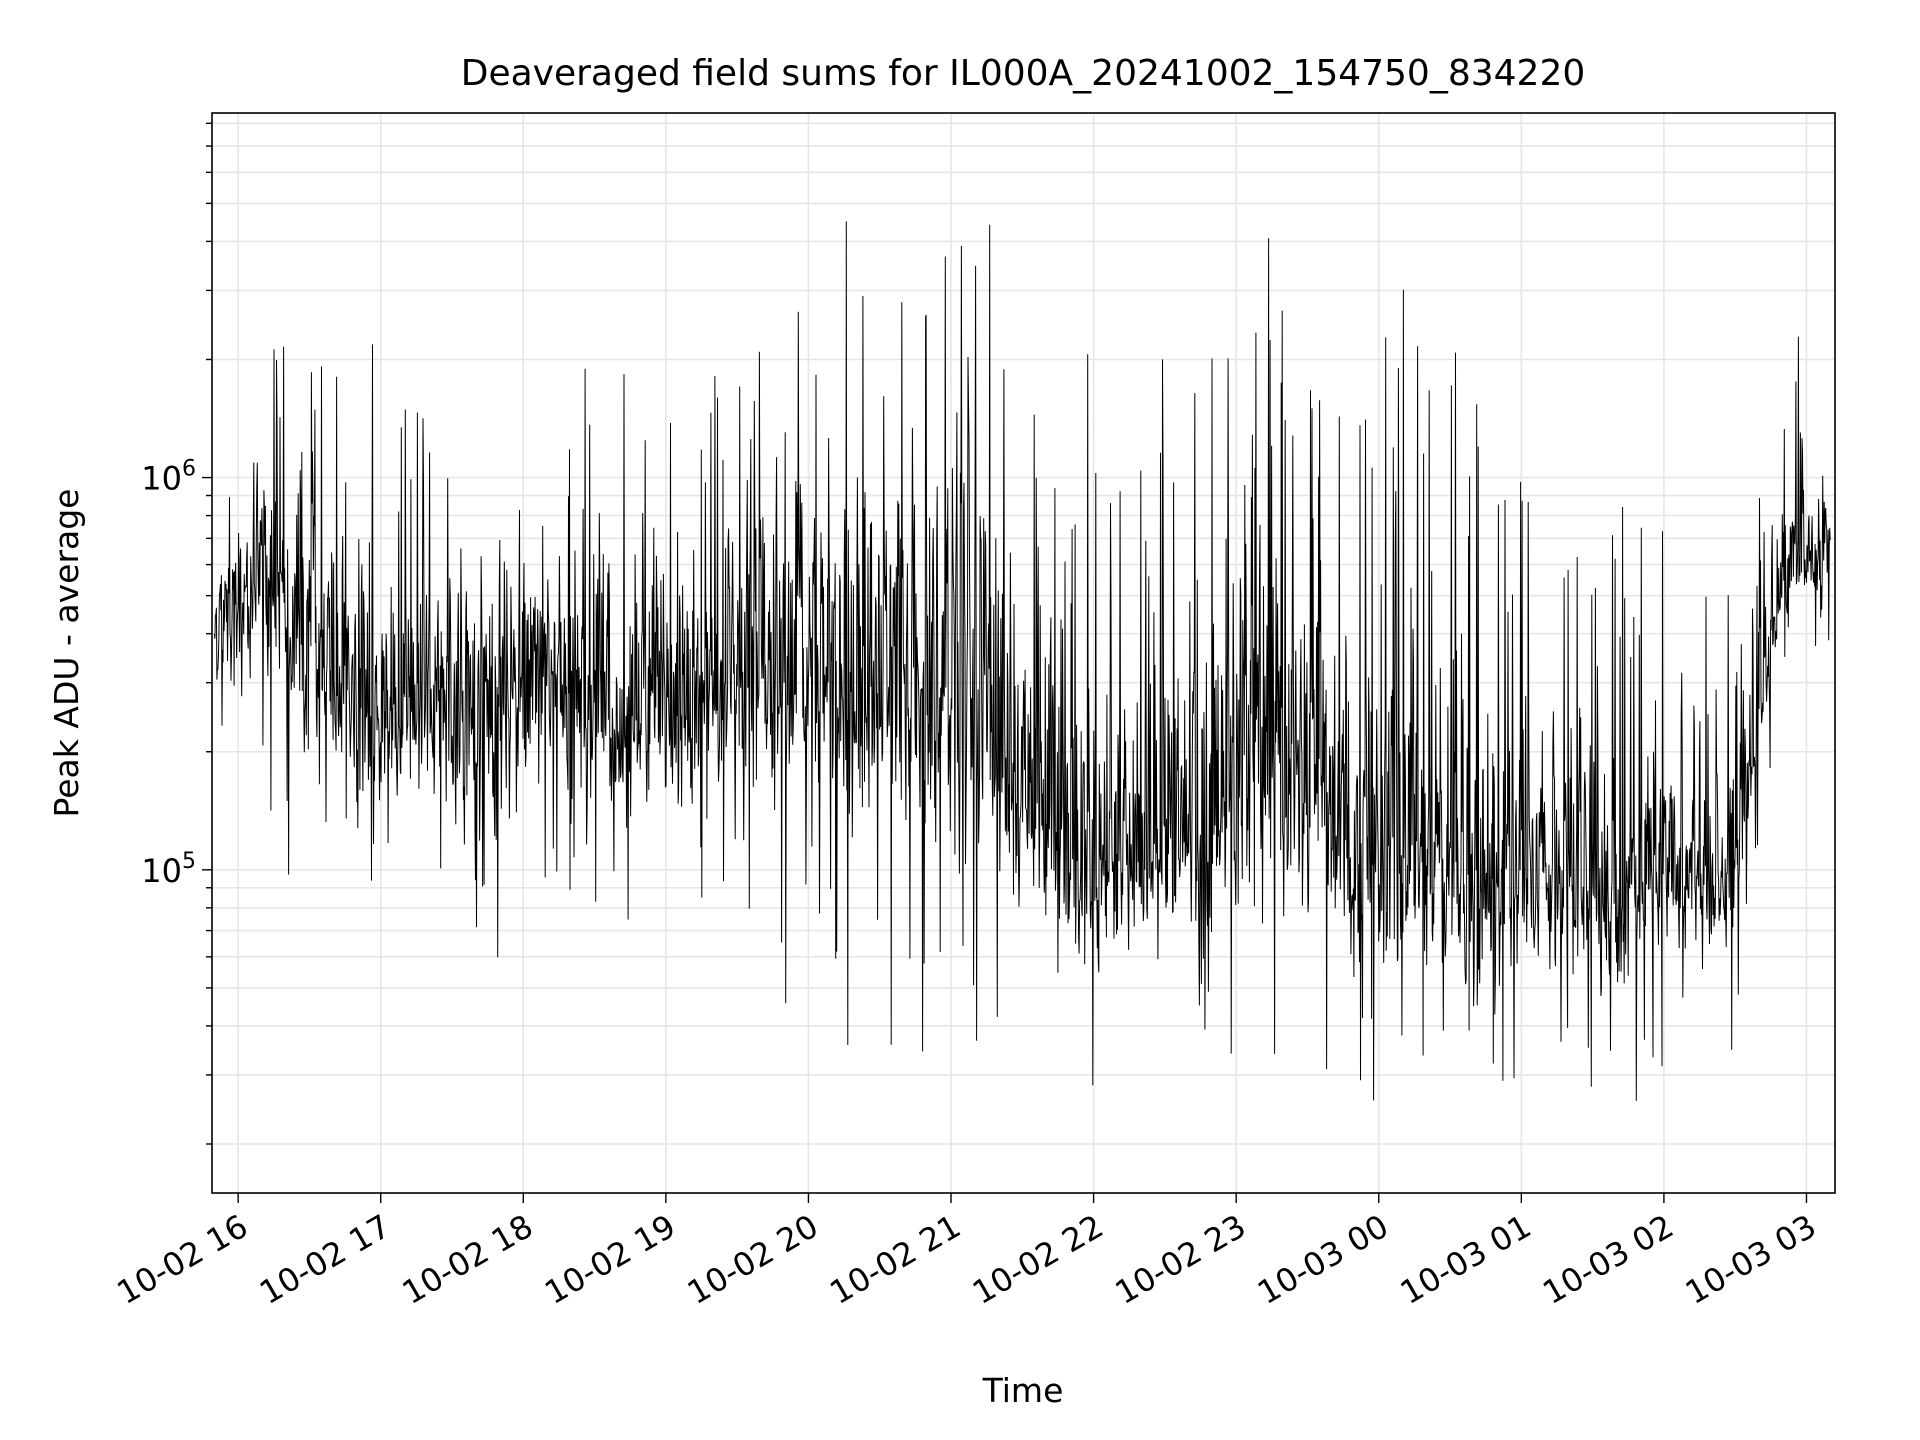  I want to click on x-axis-label: Time, so click(1023, 1390).